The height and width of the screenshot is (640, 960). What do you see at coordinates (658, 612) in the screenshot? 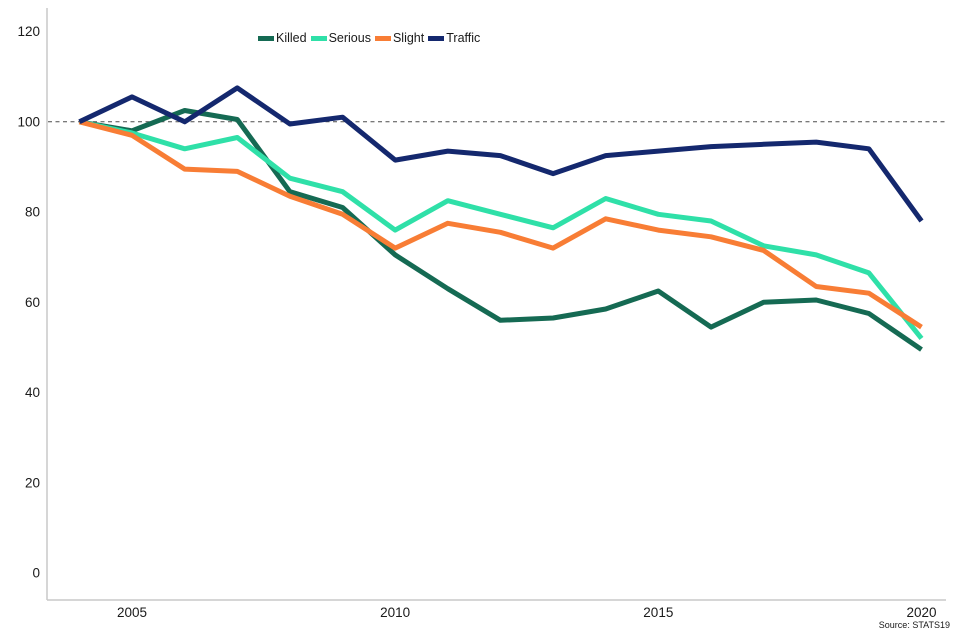
I see `x-tick-label: 2015` at bounding box center [658, 612].